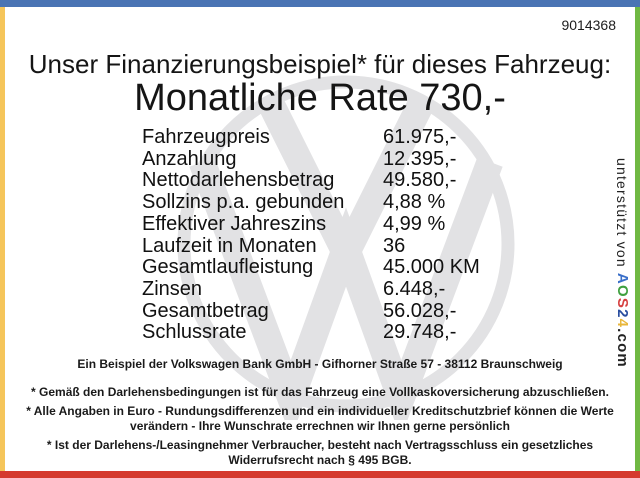 The image size is (640, 478). I want to click on table-row: Gesamtbetrag 56.028,-, so click(311, 311).